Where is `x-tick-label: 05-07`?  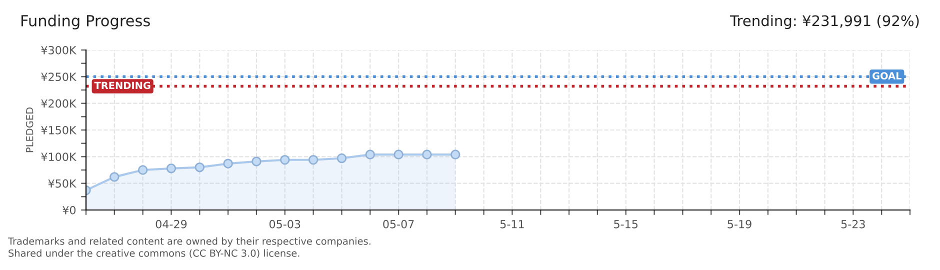 x-tick-label: 05-07 is located at coordinates (398, 224).